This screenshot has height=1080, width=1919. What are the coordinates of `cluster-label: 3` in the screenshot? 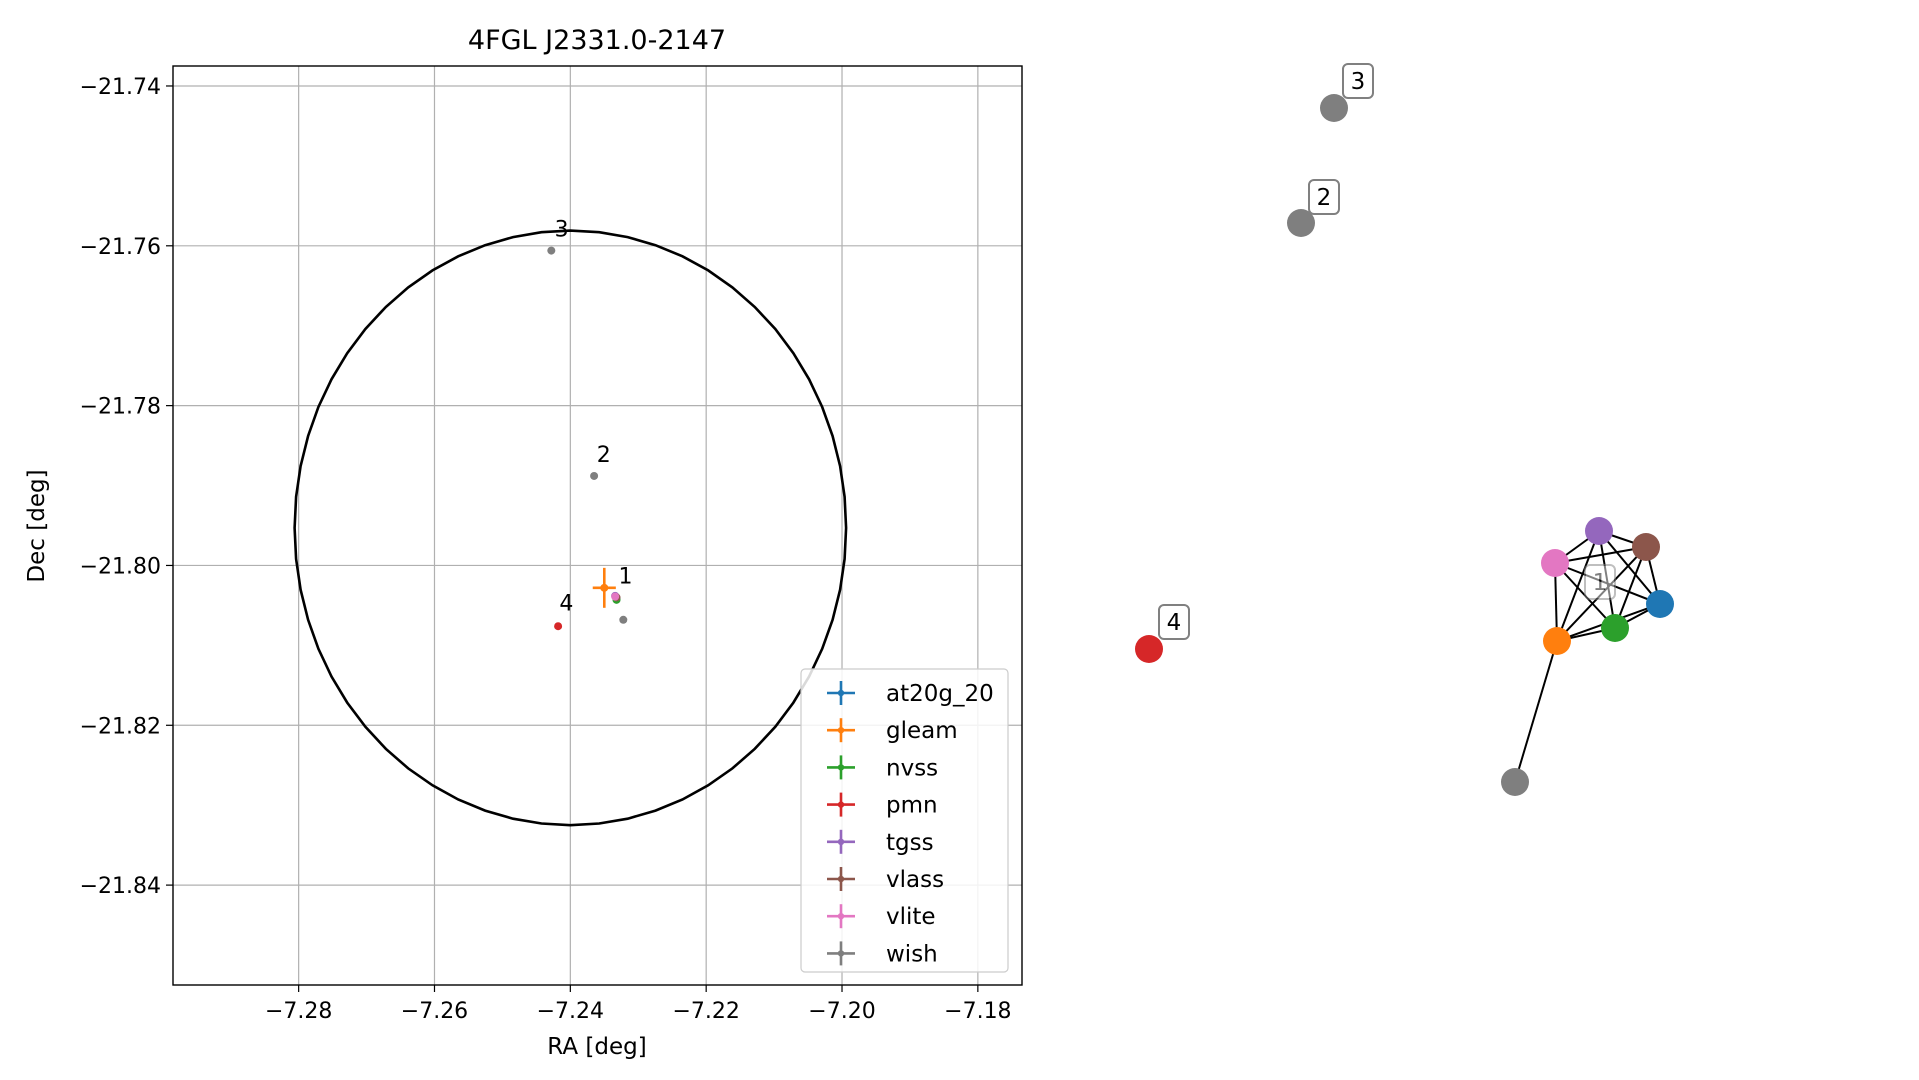 It's located at (1358, 81).